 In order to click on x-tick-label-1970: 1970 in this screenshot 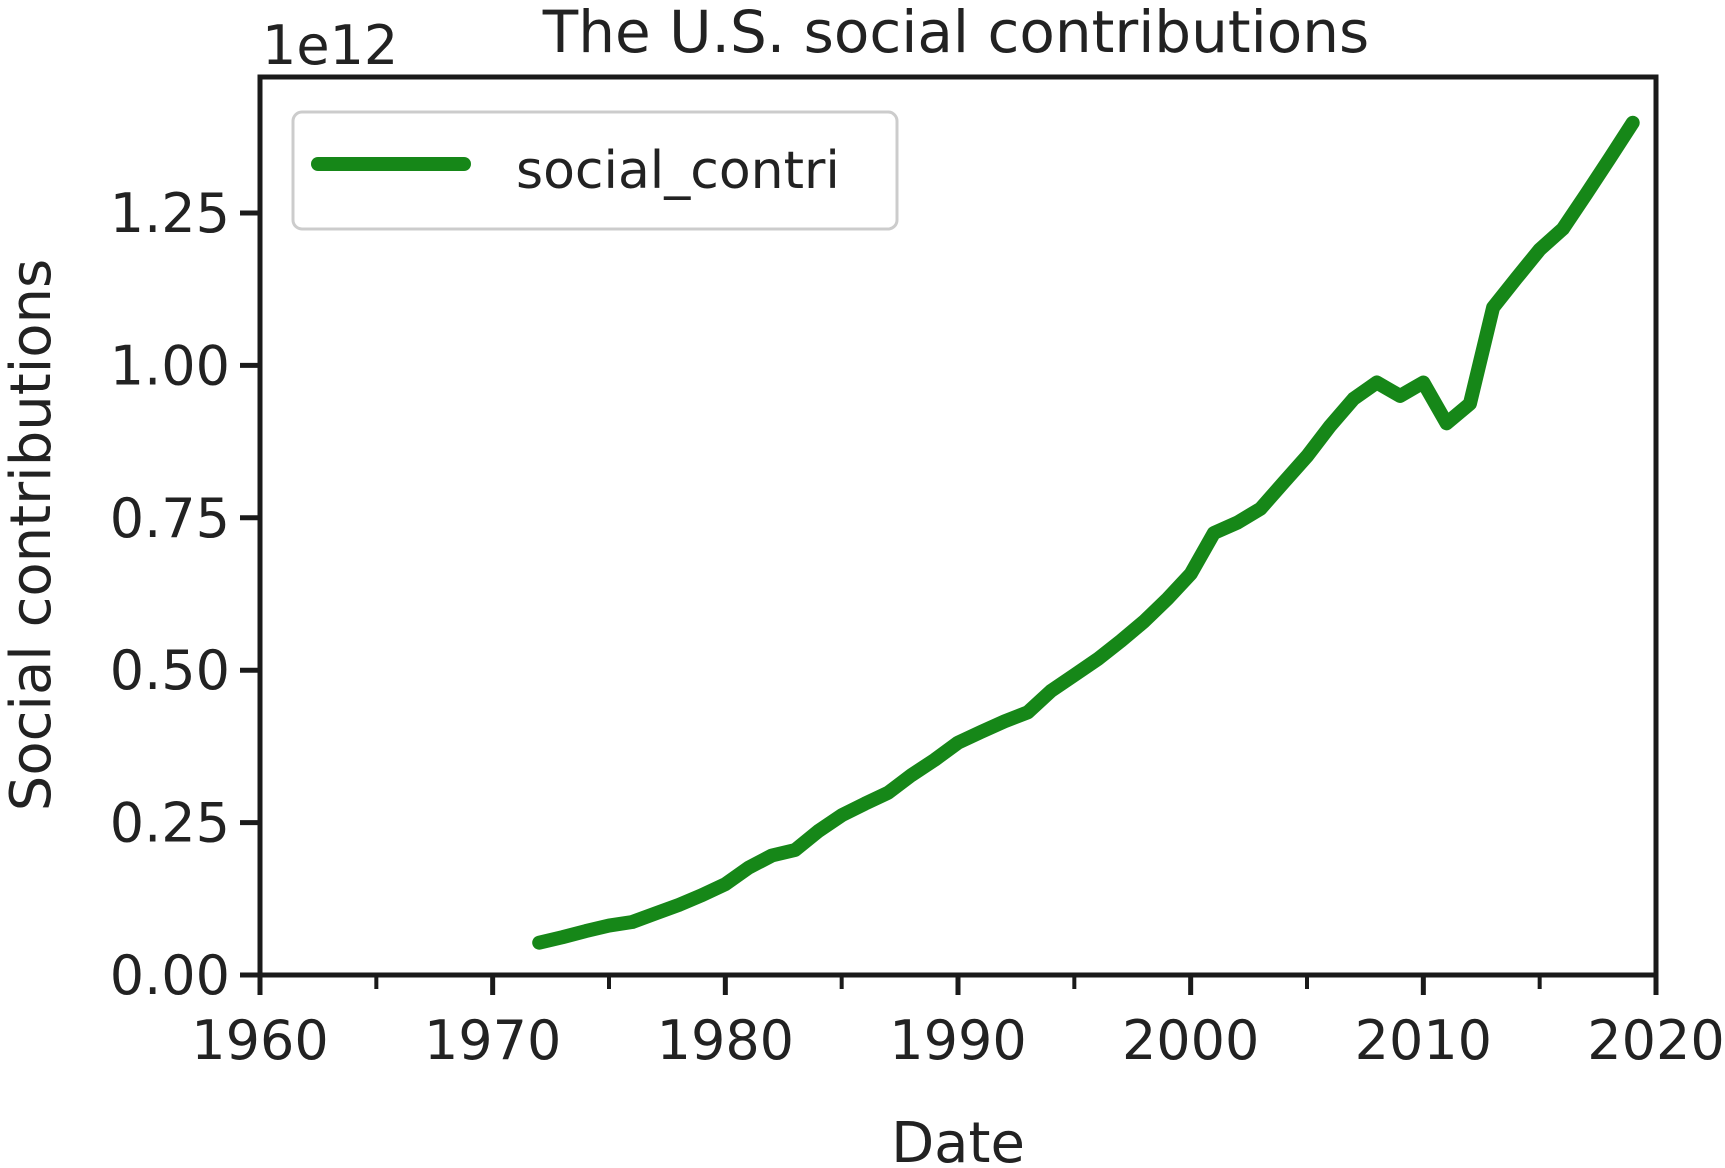, I will do `click(492, 1040)`.